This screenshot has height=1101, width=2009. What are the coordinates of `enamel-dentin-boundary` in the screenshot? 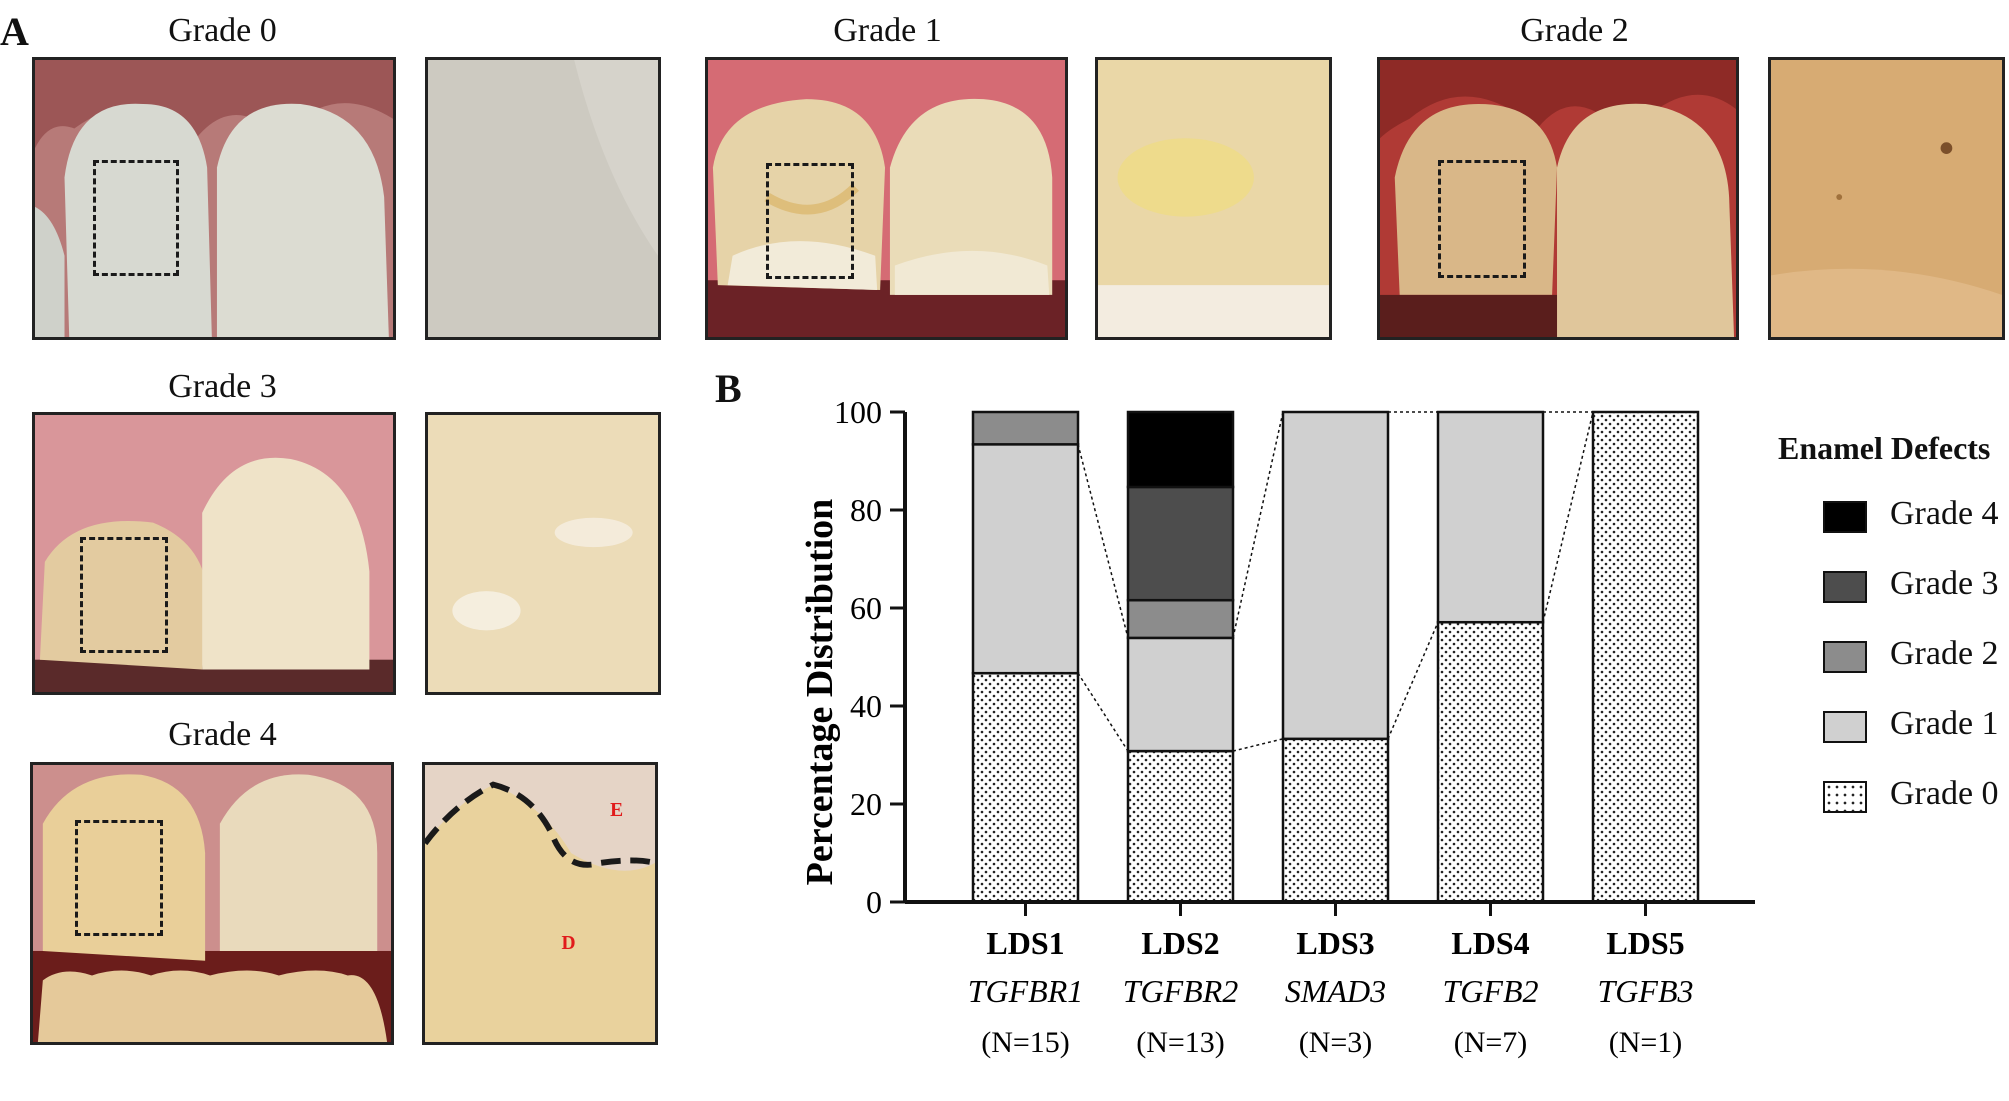 It's located at (540, 824).